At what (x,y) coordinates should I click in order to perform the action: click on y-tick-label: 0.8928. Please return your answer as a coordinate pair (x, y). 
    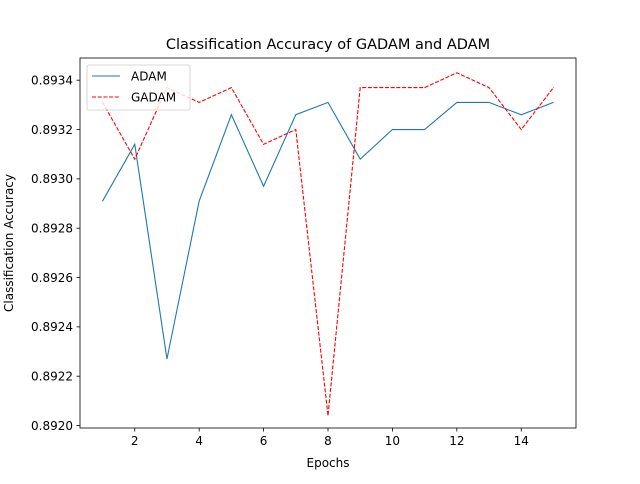
    Looking at the image, I should click on (52, 229).